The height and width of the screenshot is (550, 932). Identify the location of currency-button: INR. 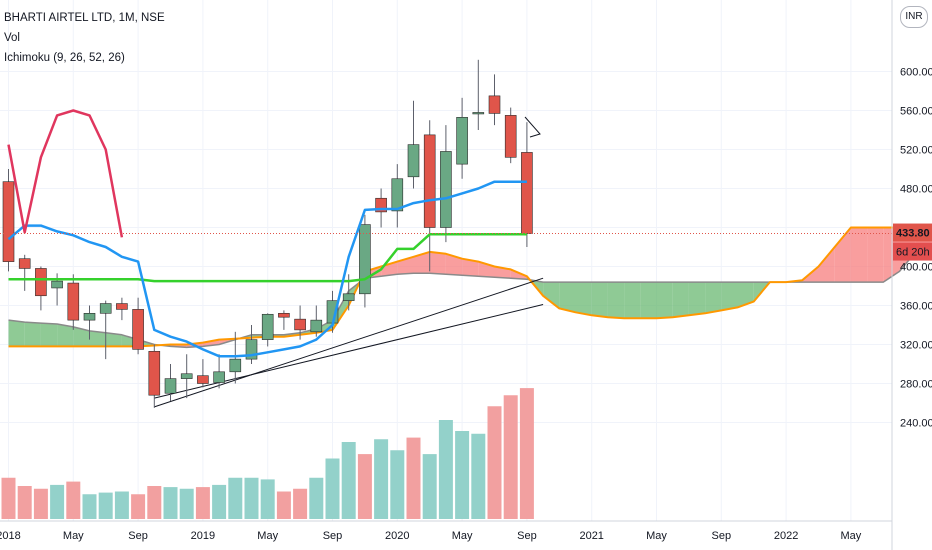
(914, 17).